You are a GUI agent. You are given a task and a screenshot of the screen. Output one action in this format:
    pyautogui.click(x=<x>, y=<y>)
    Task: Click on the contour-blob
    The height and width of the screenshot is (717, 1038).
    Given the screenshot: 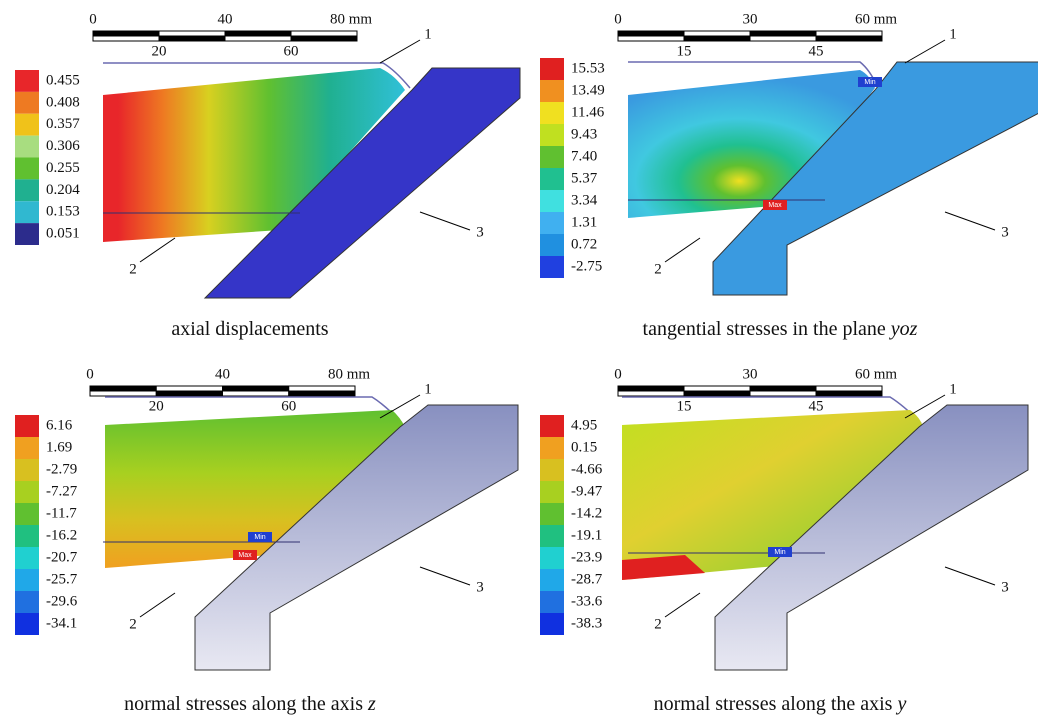 What is the action you would take?
    pyautogui.click(x=663, y=567)
    